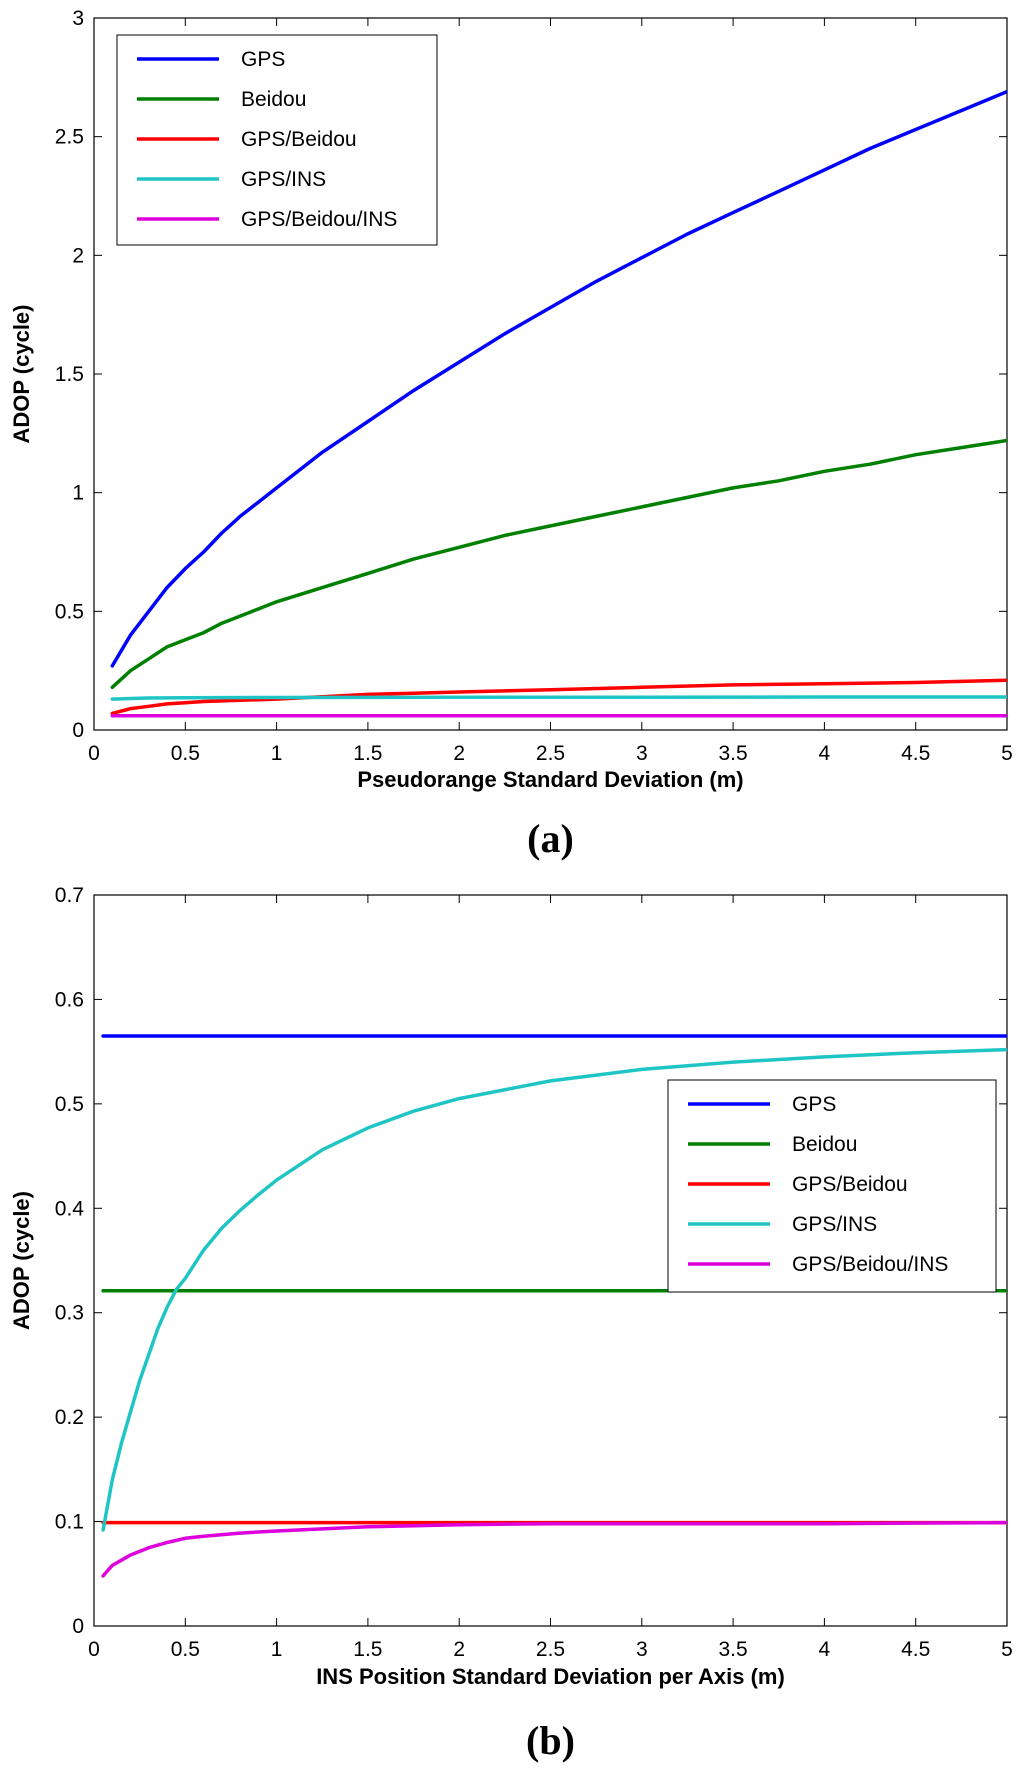  I want to click on legend-box, so click(832, 1186).